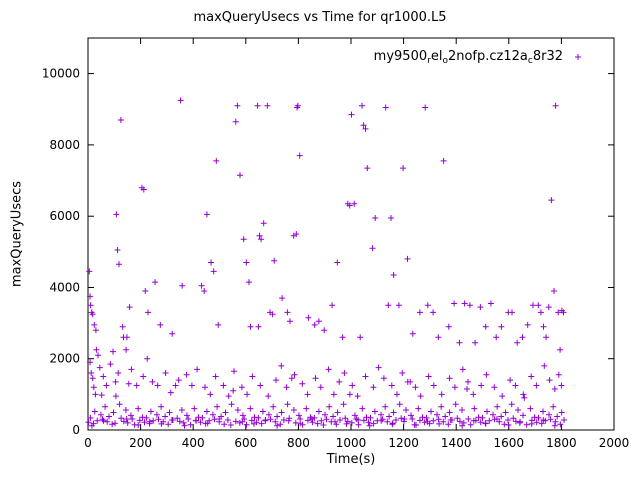 The height and width of the screenshot is (480, 640). I want to click on svg-text: 400, so click(193, 443).